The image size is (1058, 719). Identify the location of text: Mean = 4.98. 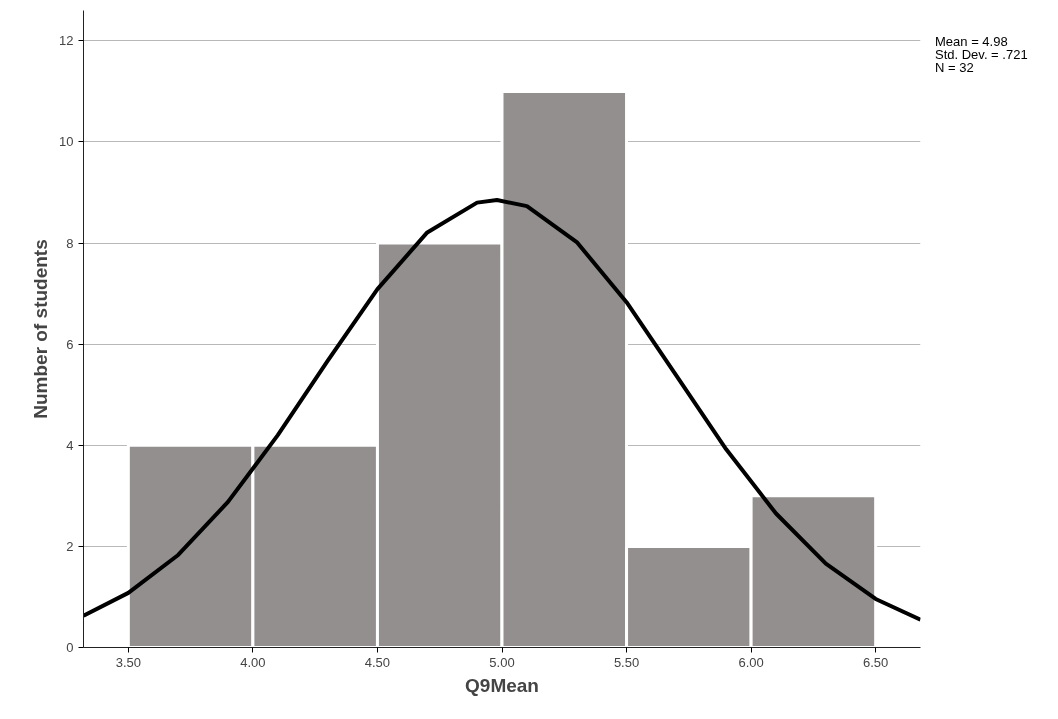
(971, 41).